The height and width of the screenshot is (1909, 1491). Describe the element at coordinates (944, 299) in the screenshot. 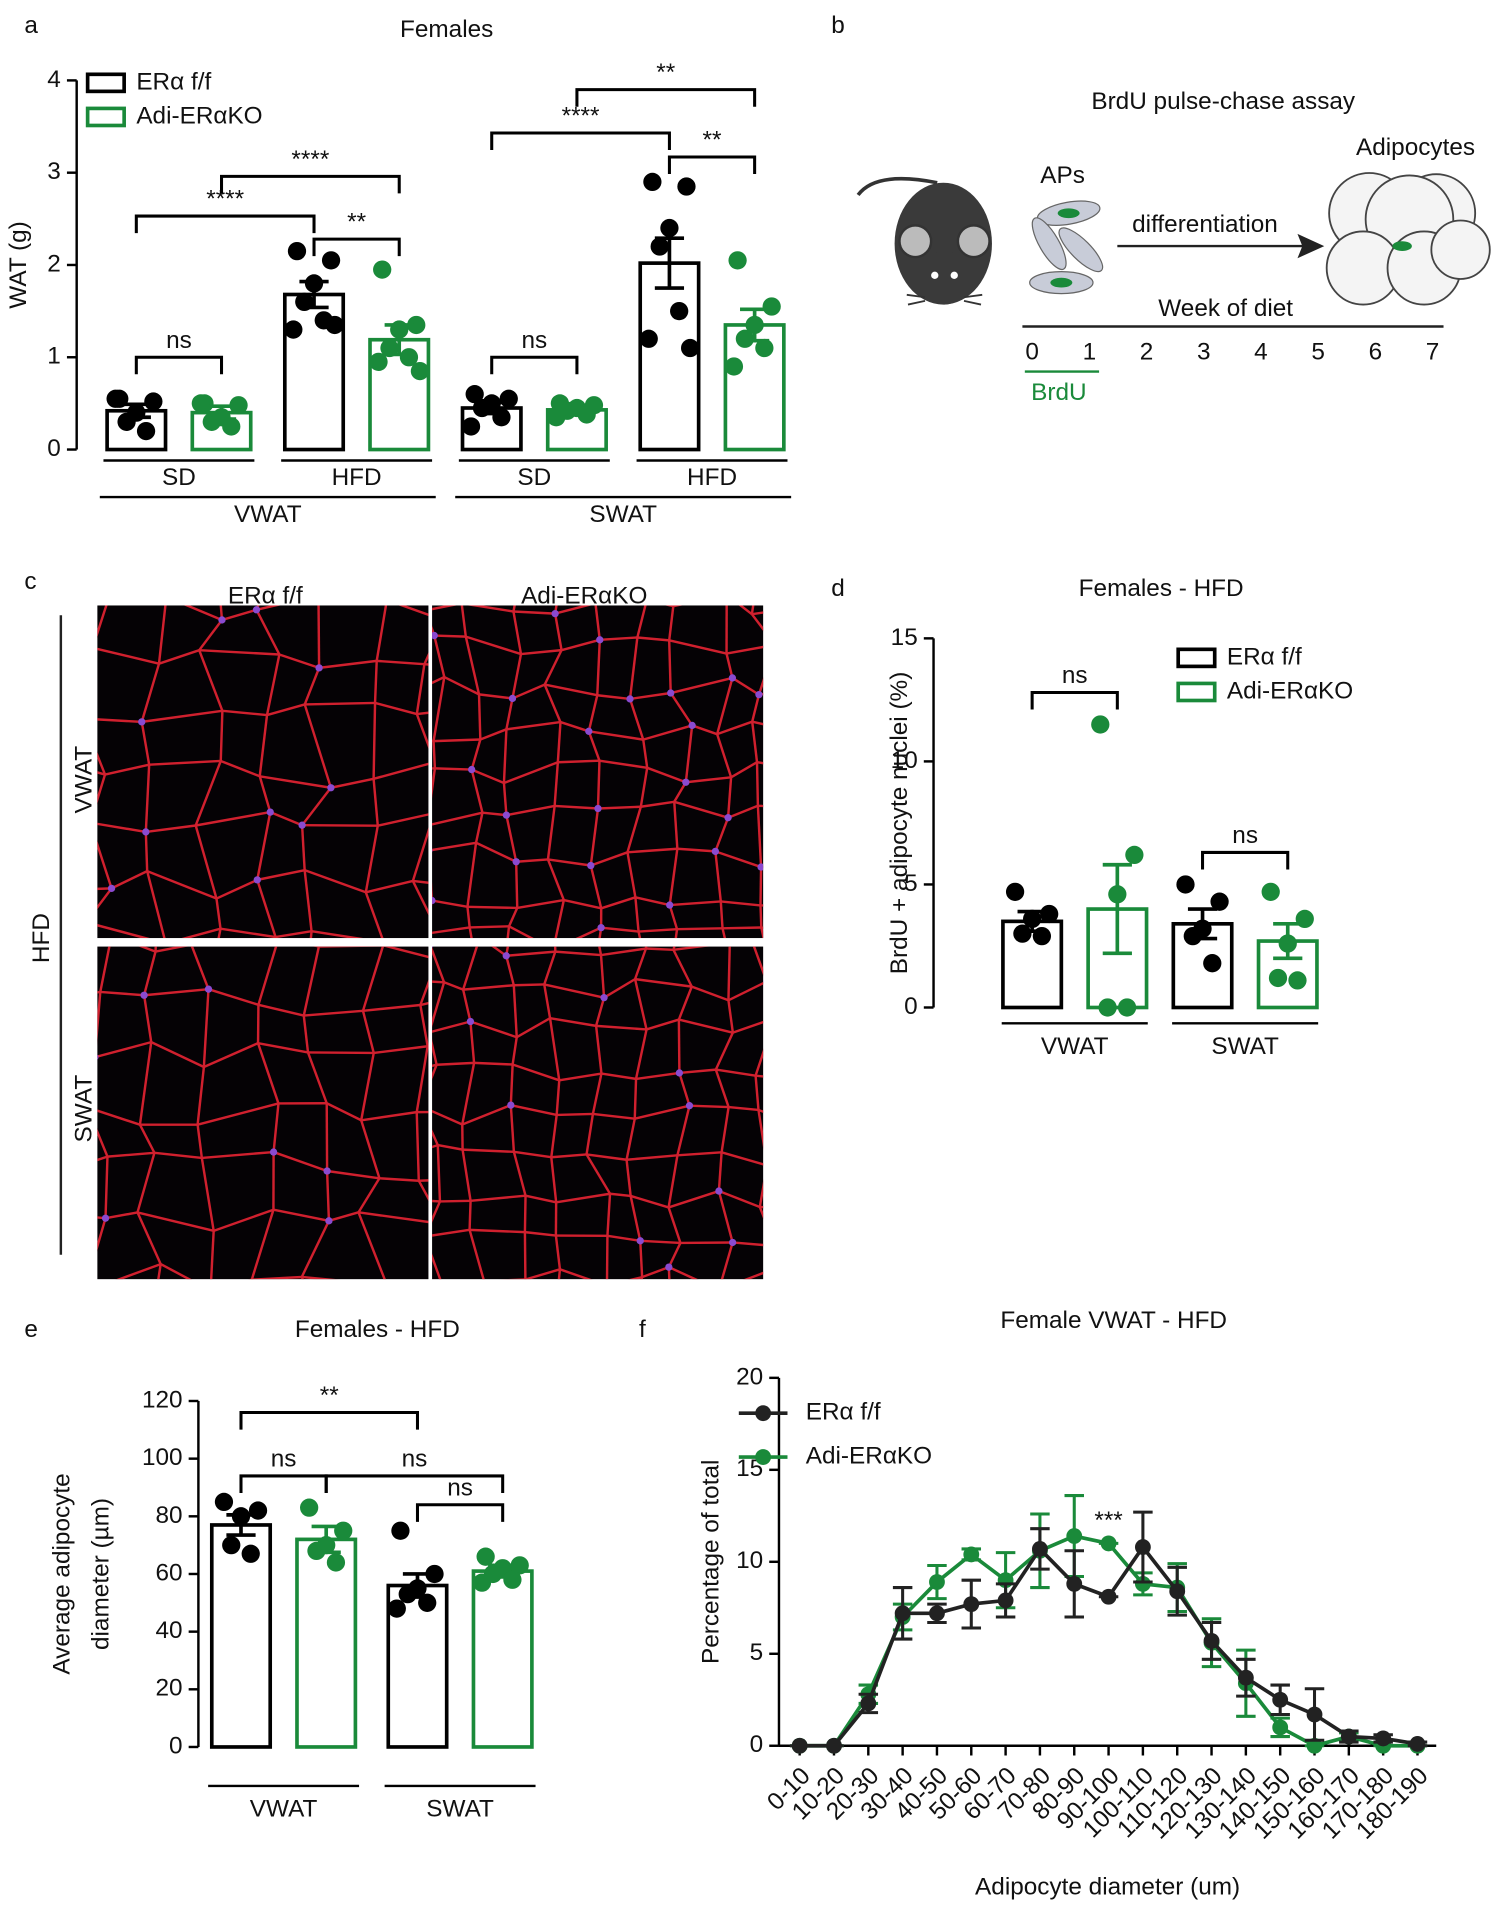

I see `mouse-whiskers` at that location.